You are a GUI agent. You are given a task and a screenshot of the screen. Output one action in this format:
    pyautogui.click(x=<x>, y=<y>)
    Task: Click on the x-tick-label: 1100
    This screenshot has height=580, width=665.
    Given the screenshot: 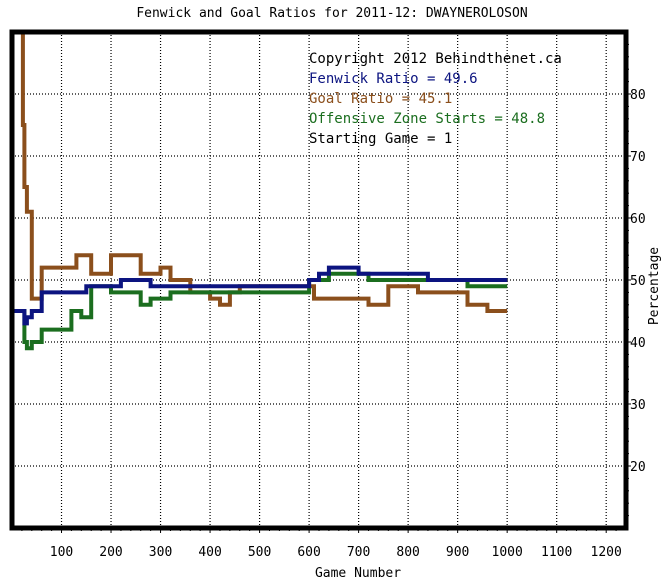 What is the action you would take?
    pyautogui.click(x=556, y=552)
    